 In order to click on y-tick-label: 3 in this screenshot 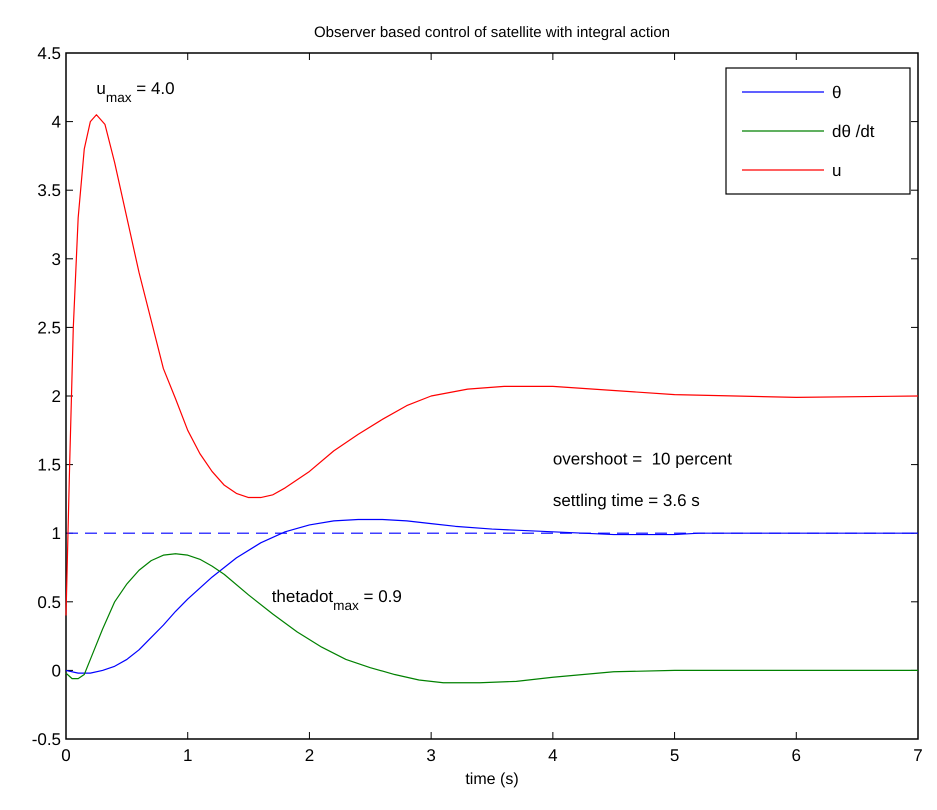, I will do `click(56, 259)`.